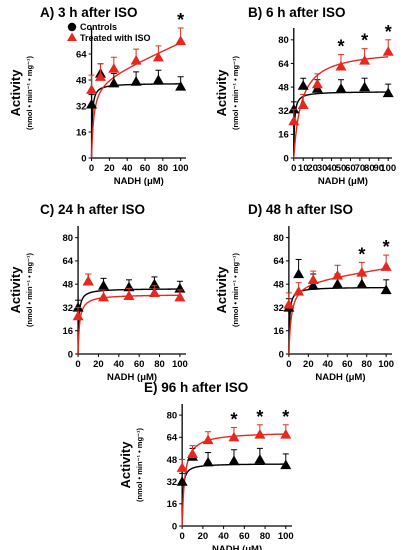  I want to click on y-tick-label: 80, so click(278, 238).